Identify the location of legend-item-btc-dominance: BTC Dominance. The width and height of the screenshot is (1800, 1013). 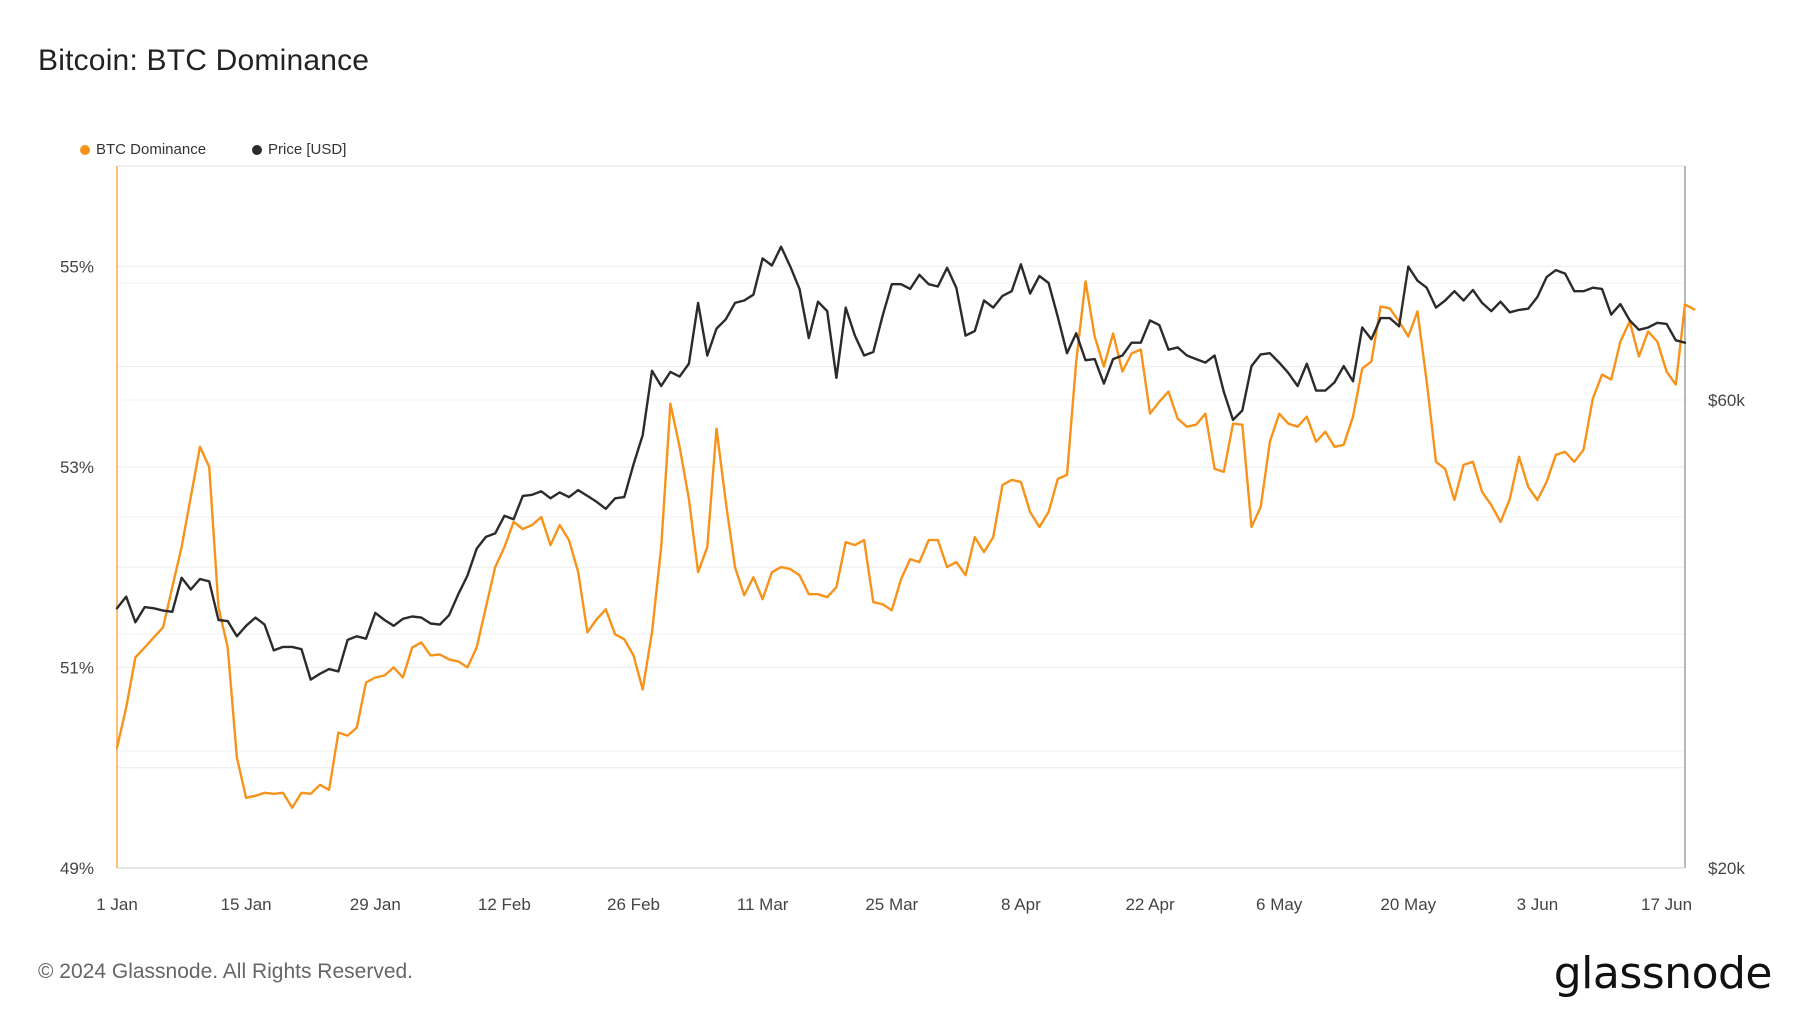
(143, 149).